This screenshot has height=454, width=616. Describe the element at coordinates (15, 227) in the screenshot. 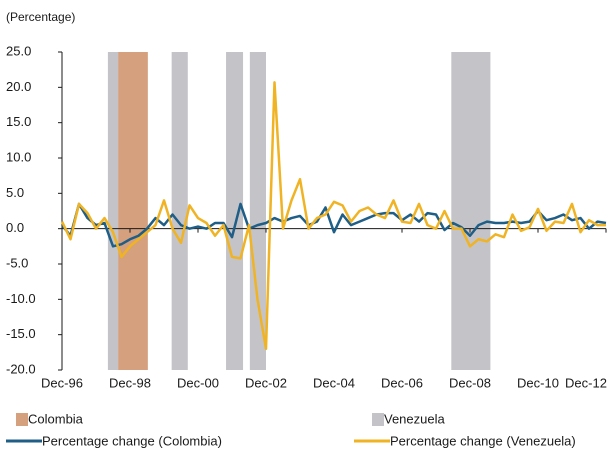

I see `y-tick-label: 0.0` at that location.